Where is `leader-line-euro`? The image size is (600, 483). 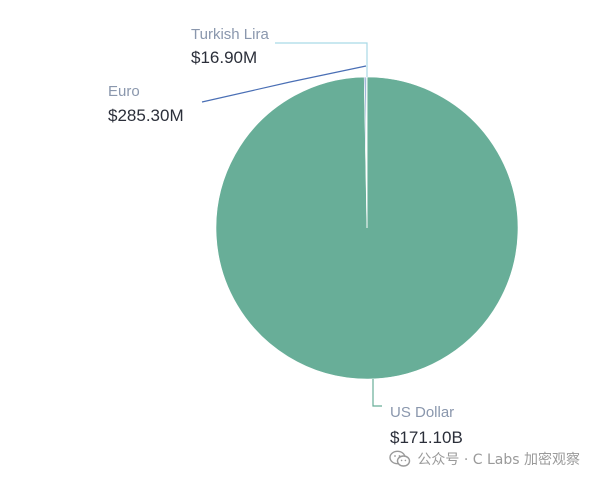 leader-line-euro is located at coordinates (284, 84).